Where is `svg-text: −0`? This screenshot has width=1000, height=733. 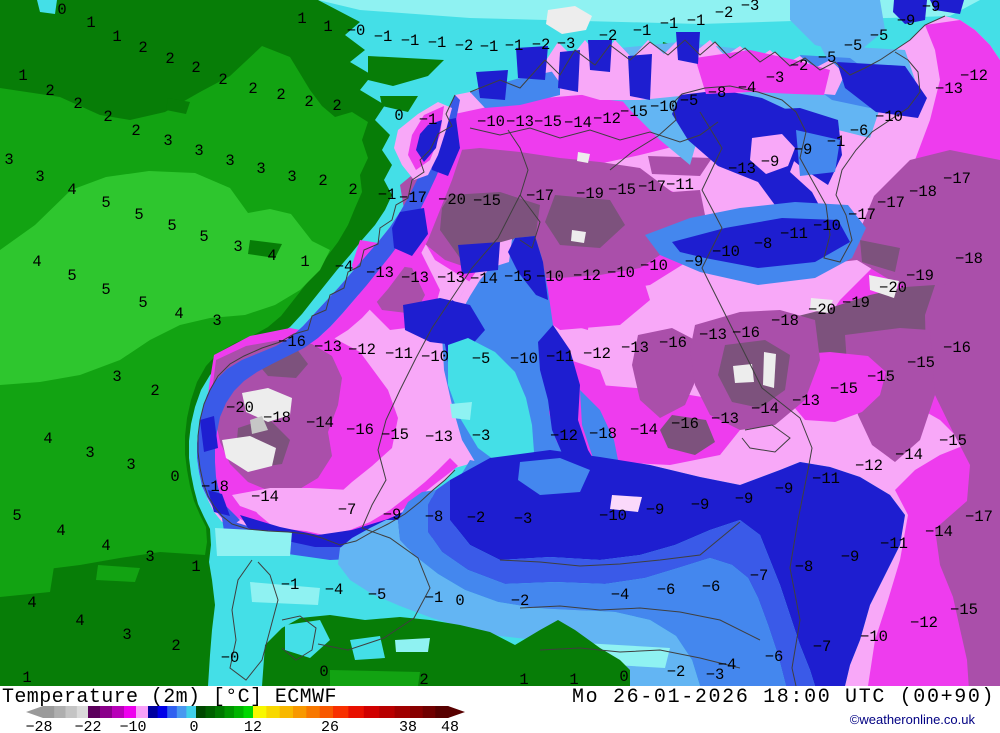
svg-text: −0 is located at coordinates (230, 658).